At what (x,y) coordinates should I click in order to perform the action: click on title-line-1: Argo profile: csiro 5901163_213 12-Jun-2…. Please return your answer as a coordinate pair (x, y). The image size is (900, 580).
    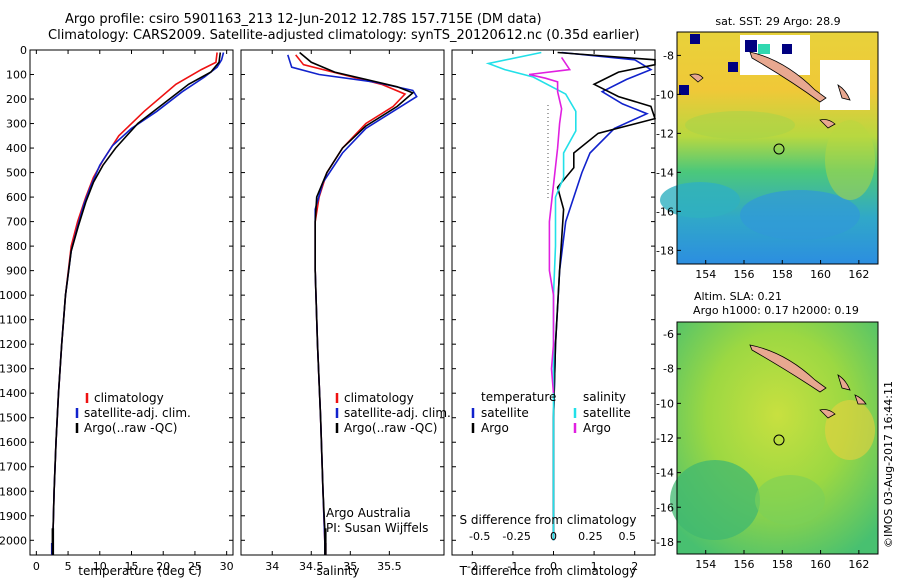
    Looking at the image, I should click on (303, 19).